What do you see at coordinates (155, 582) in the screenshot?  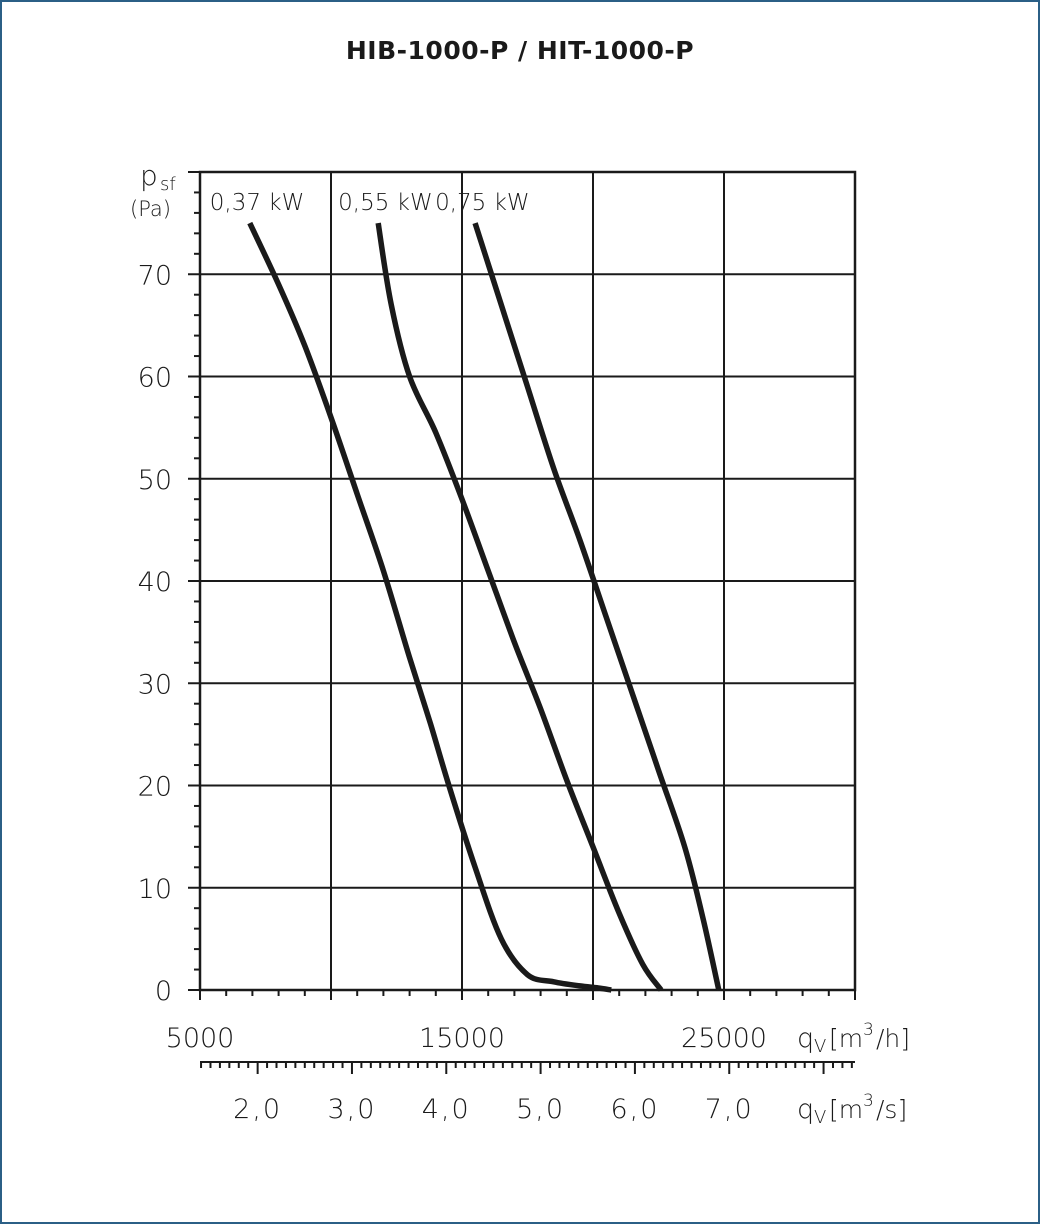 I see `y-tick-label: 40` at bounding box center [155, 582].